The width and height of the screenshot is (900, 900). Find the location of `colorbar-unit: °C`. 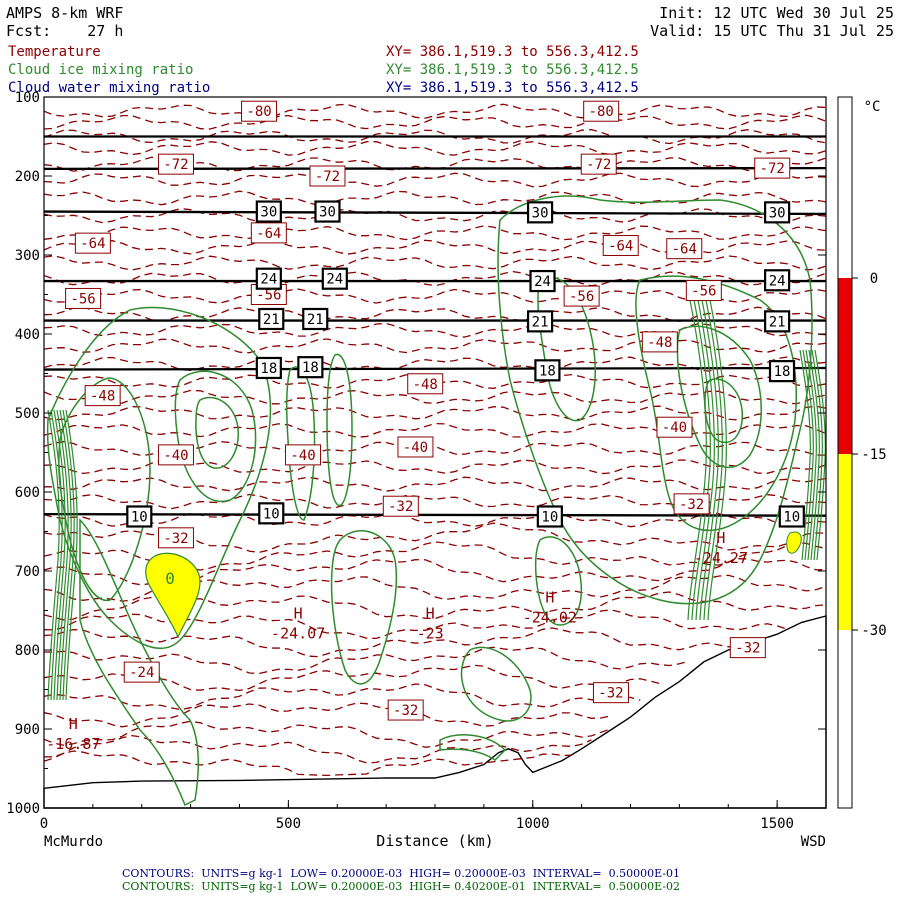

colorbar-unit: °C is located at coordinates (872, 107).